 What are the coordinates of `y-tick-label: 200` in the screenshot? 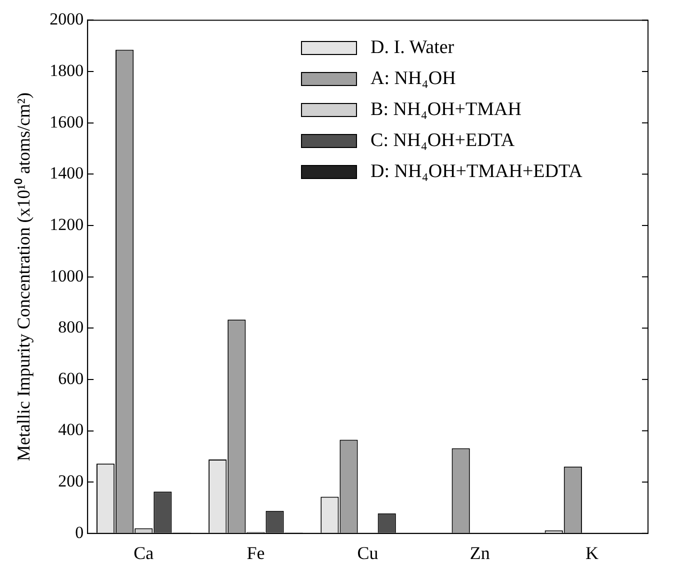 It's located at (71, 481).